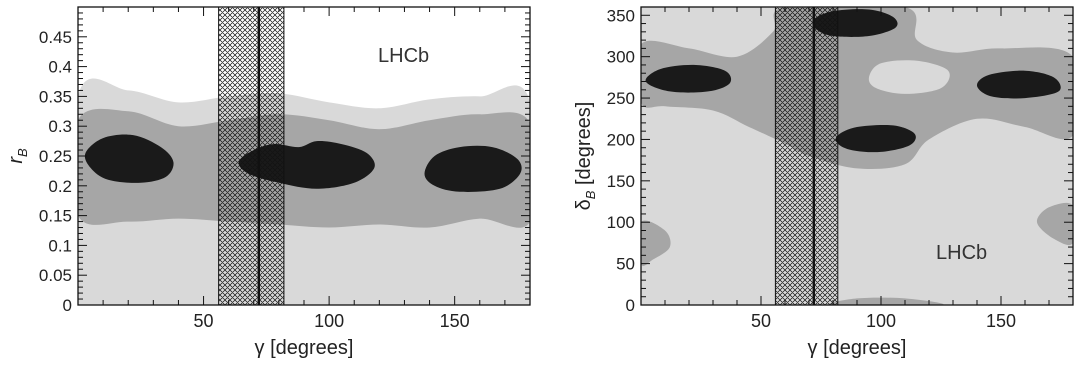 The height and width of the screenshot is (365, 1079). Describe the element at coordinates (55, 275) in the screenshot. I see `y-tick-label: 0.05` at that location.